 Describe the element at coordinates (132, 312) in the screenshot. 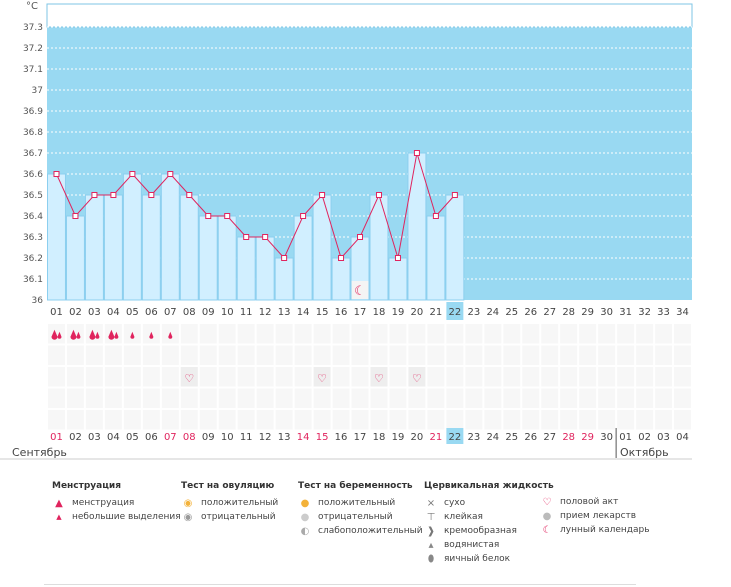

I see `cycle-day-label: 05` at that location.